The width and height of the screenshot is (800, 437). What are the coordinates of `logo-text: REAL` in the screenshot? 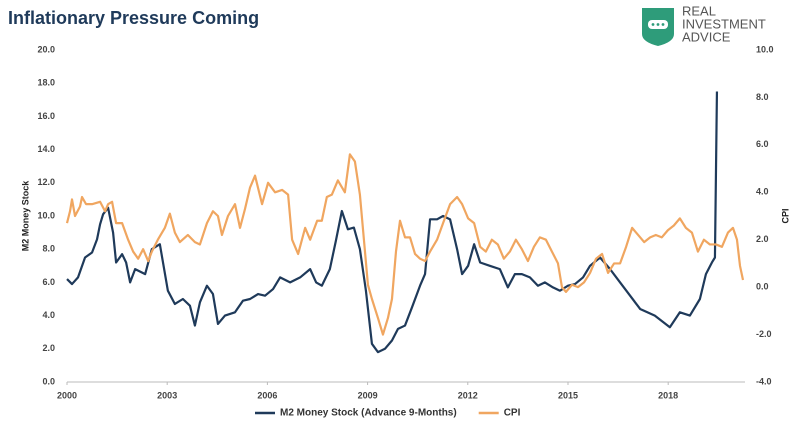 It's located at (699, 10).